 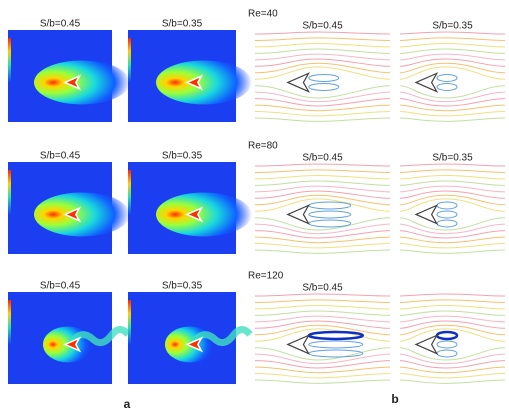 I want to click on re-label: Re=80, so click(x=263, y=146).